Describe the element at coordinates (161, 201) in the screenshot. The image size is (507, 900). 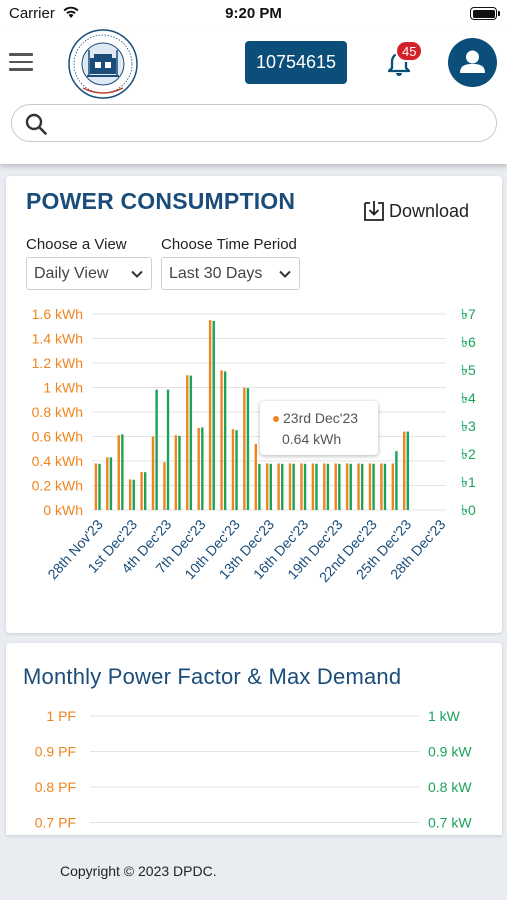
I see `power-consumption-title: POWER CONSUMPTION` at that location.